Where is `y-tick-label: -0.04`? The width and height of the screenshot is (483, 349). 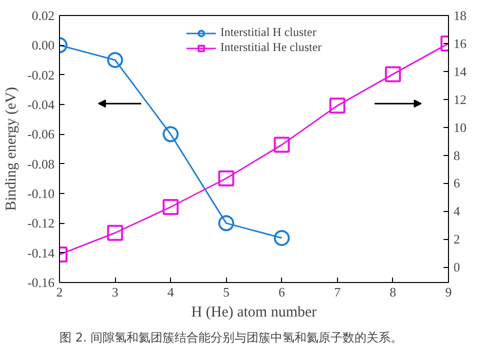
y-tick-label: -0.04 is located at coordinates (41, 104).